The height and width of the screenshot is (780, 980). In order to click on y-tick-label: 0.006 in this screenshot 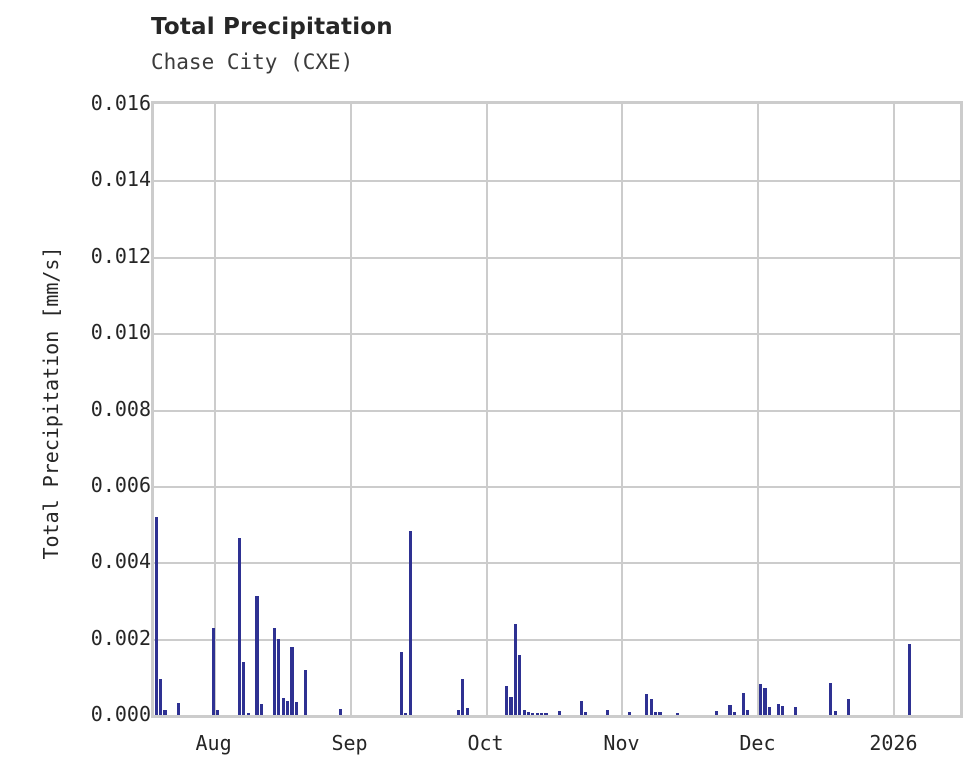, I will do `click(120, 484)`.